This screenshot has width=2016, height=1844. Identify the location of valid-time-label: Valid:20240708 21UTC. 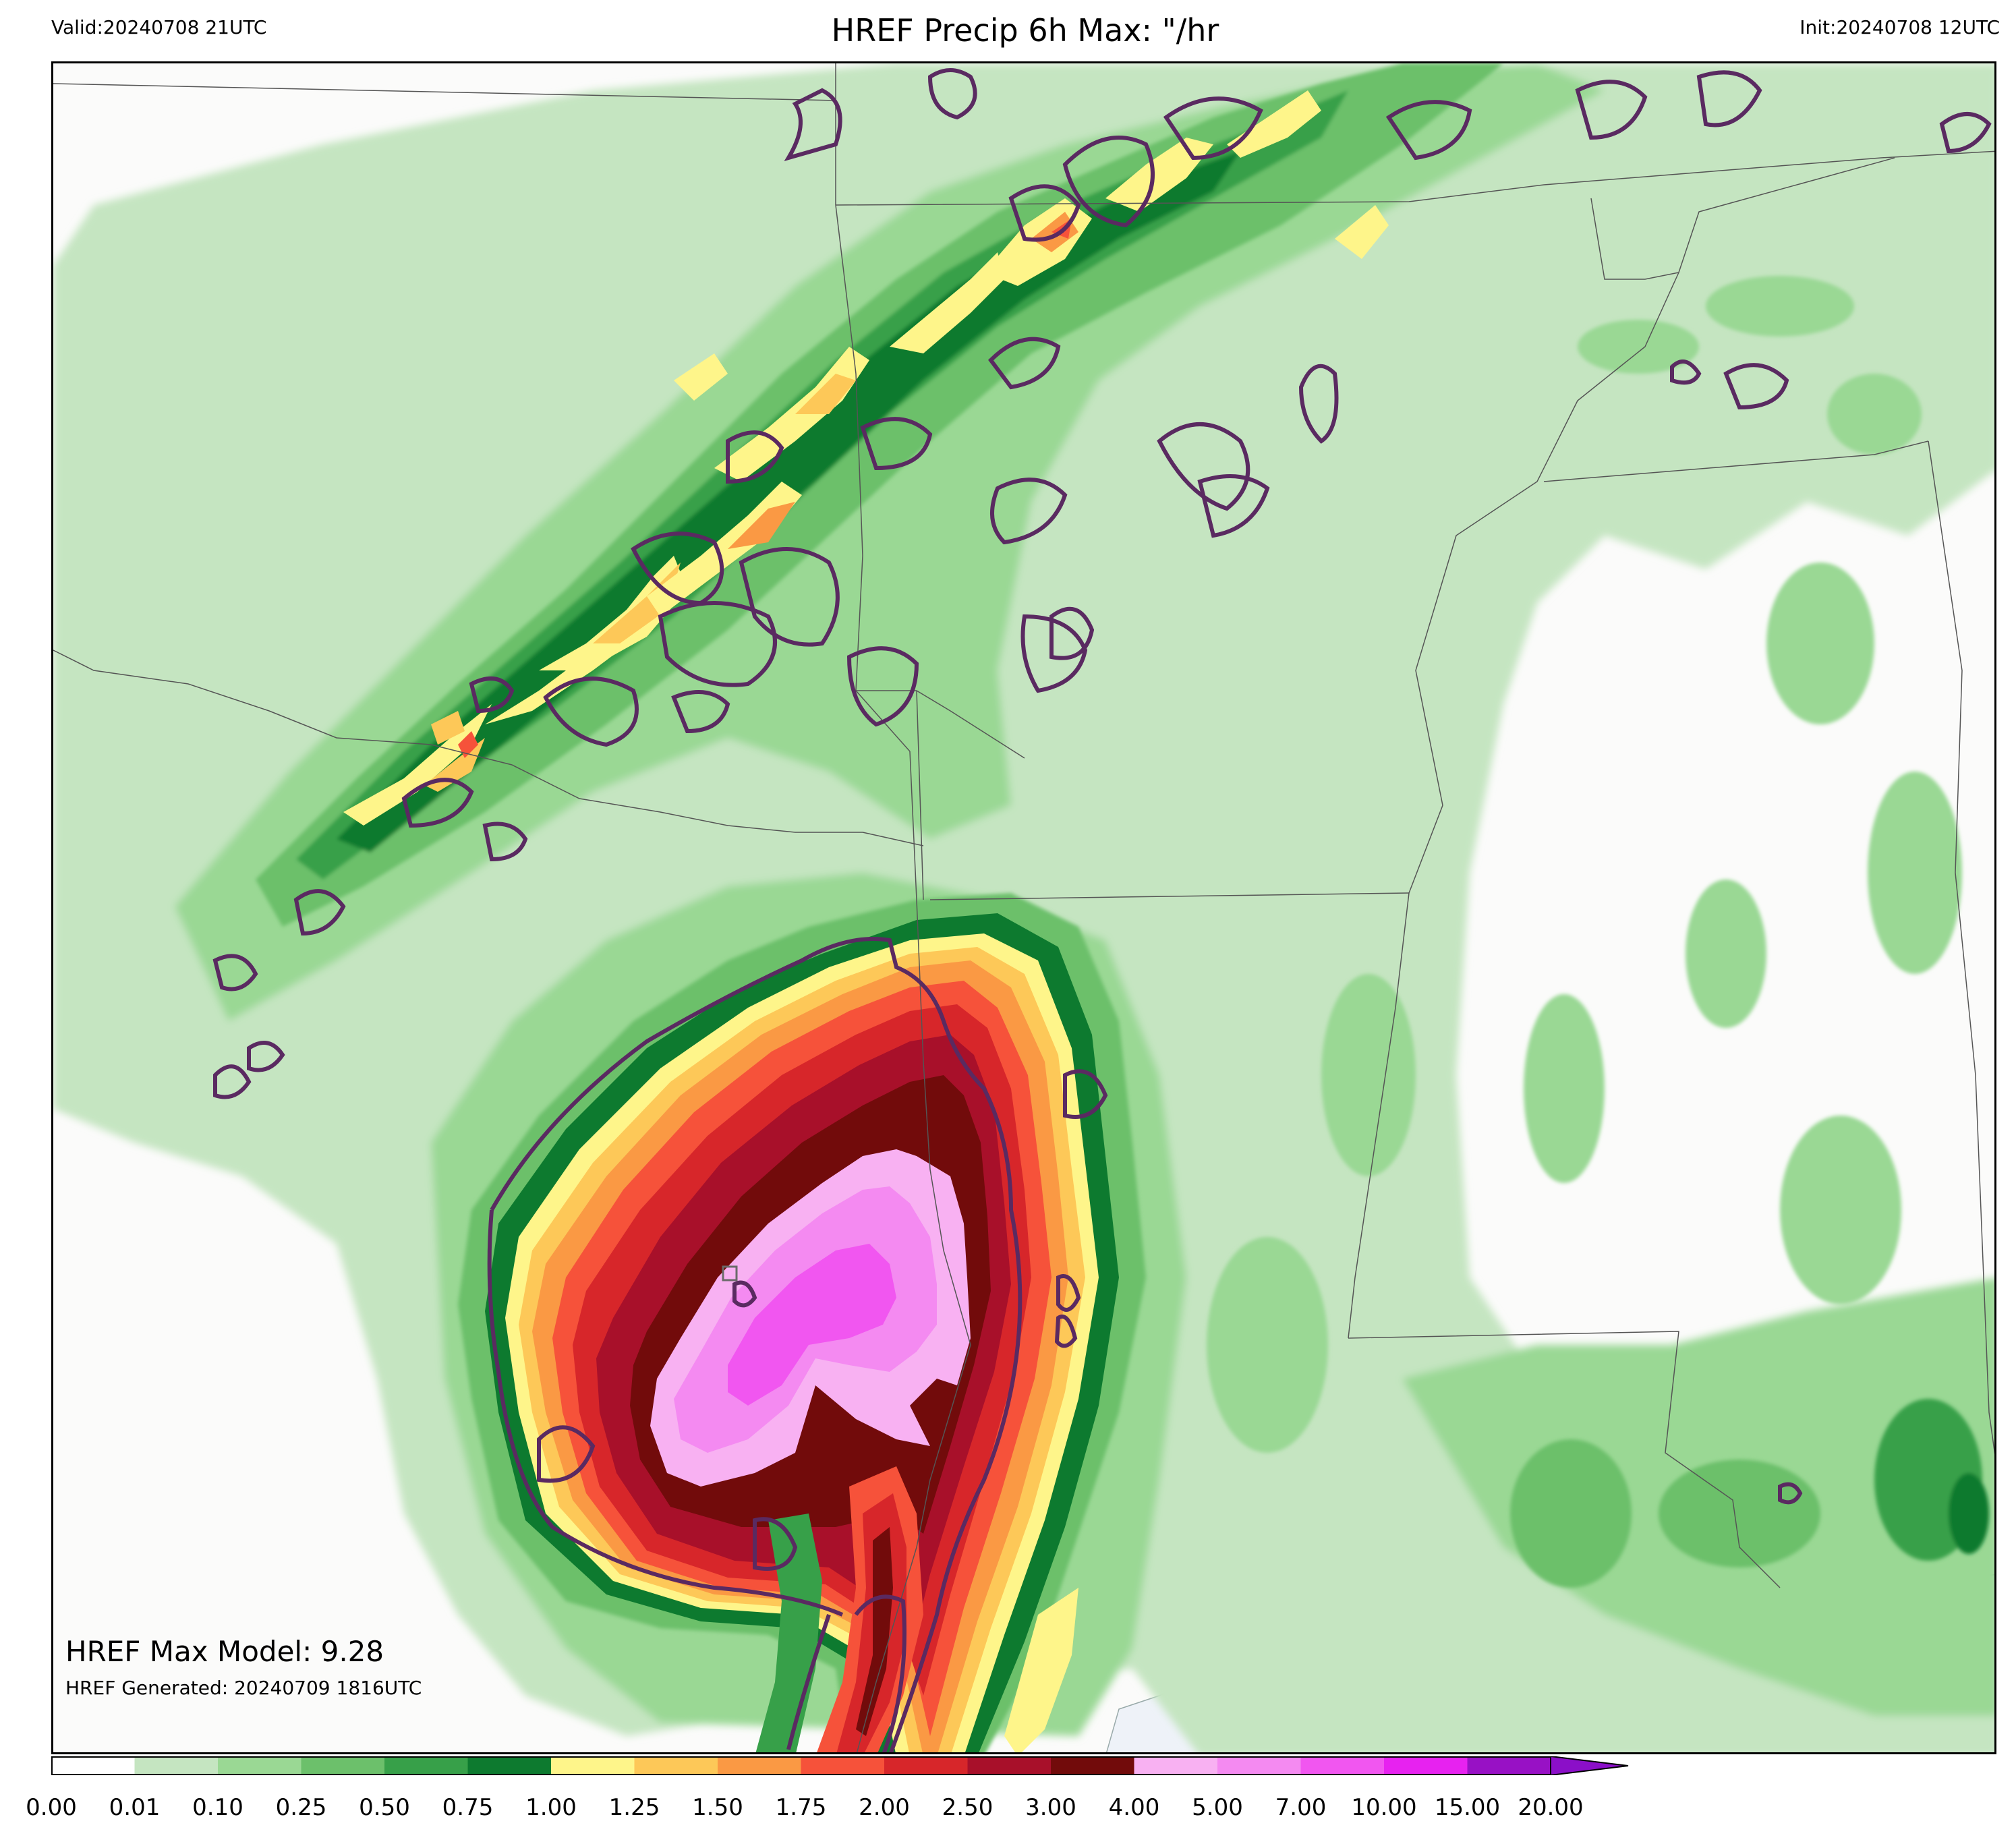
(159, 27).